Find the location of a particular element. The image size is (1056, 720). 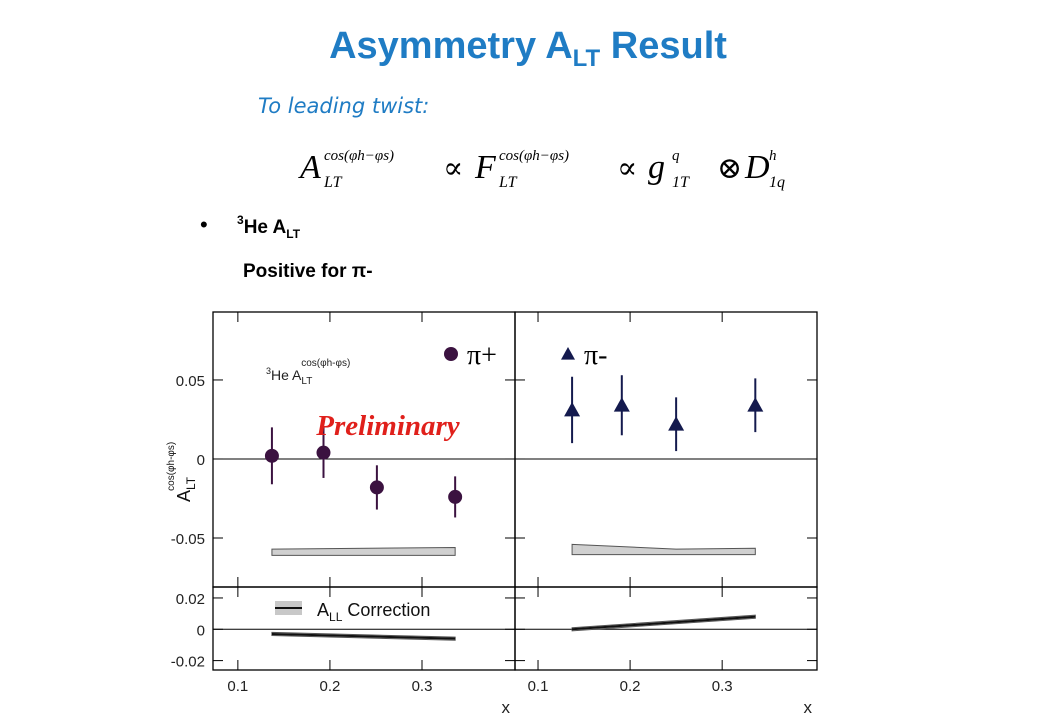

legend-label: π+ is located at coordinates (482, 355).